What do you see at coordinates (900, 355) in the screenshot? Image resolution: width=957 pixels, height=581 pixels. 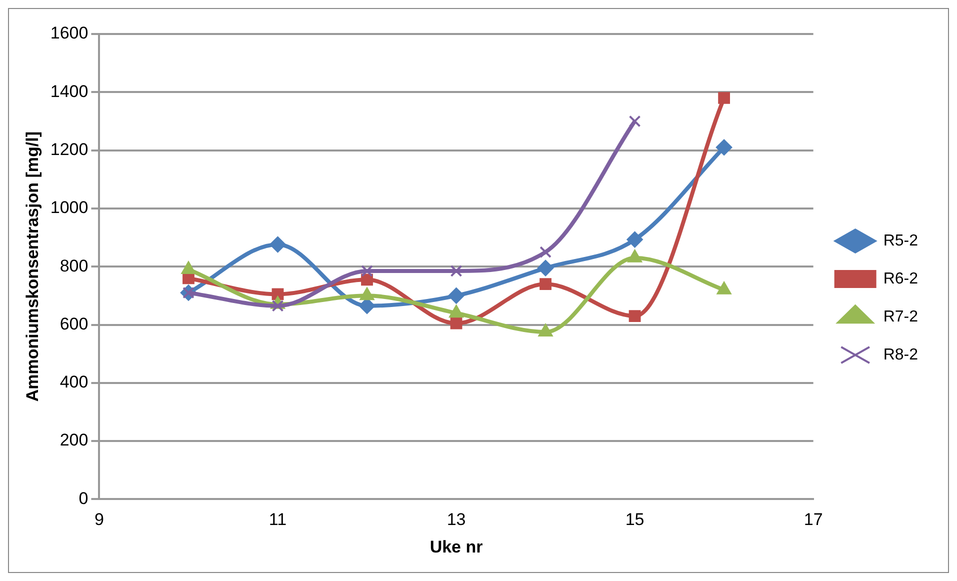 I see `legend-label: R8-2` at bounding box center [900, 355].